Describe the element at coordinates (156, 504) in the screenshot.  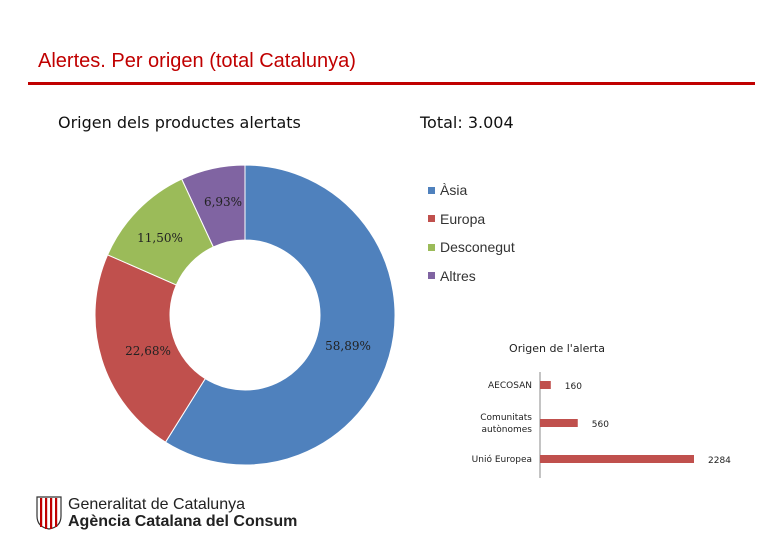
I see `logo-line-generalitat: Generalitat de Catalunya` at that location.